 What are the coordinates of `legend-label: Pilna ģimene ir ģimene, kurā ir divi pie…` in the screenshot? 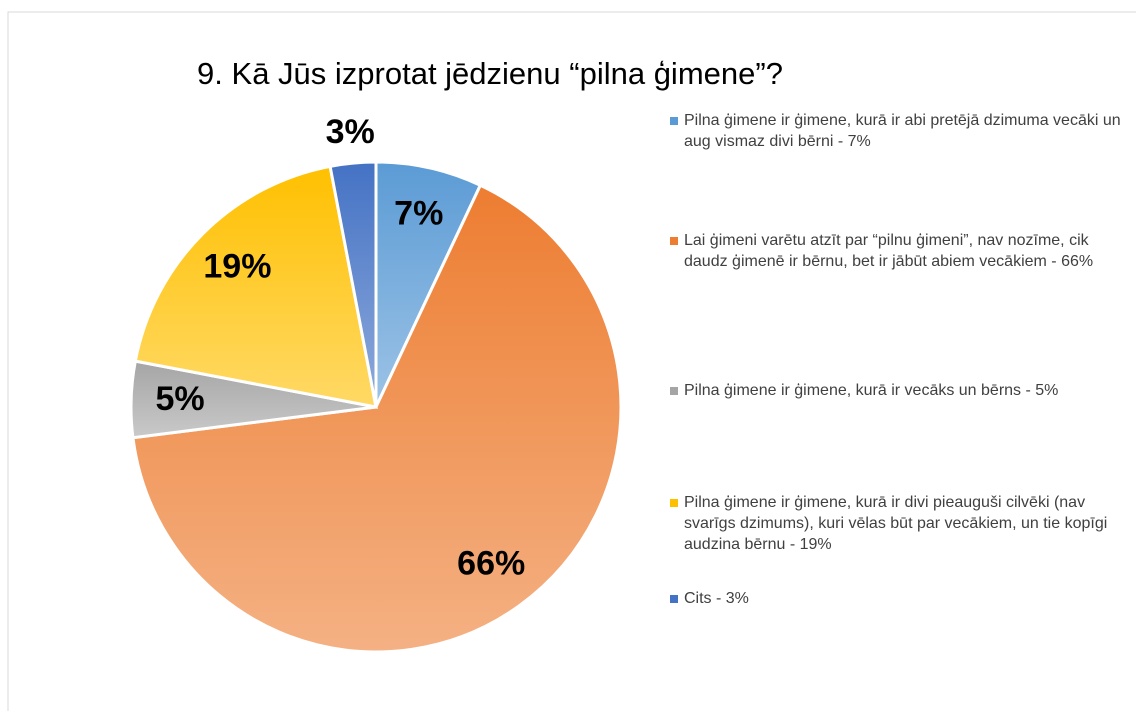 It's located at (896, 523).